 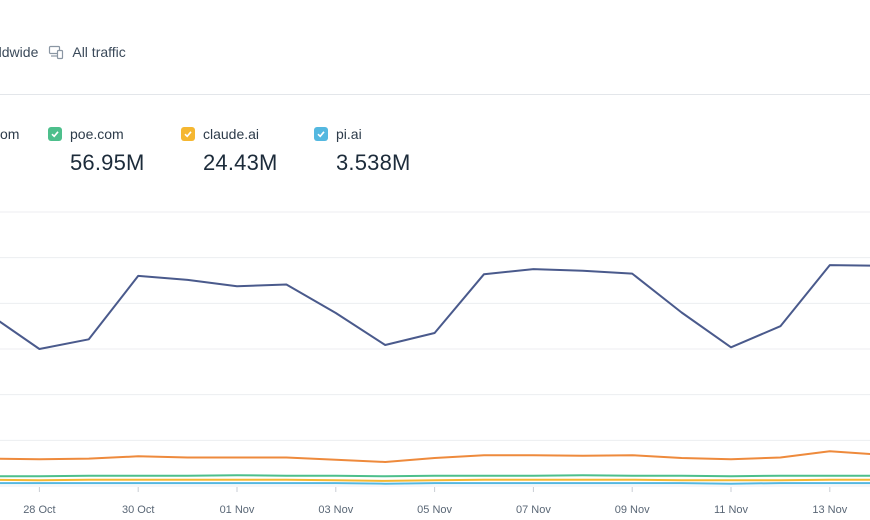 What do you see at coordinates (10, 134) in the screenshot?
I see `legend-item-partial-label: om` at bounding box center [10, 134].